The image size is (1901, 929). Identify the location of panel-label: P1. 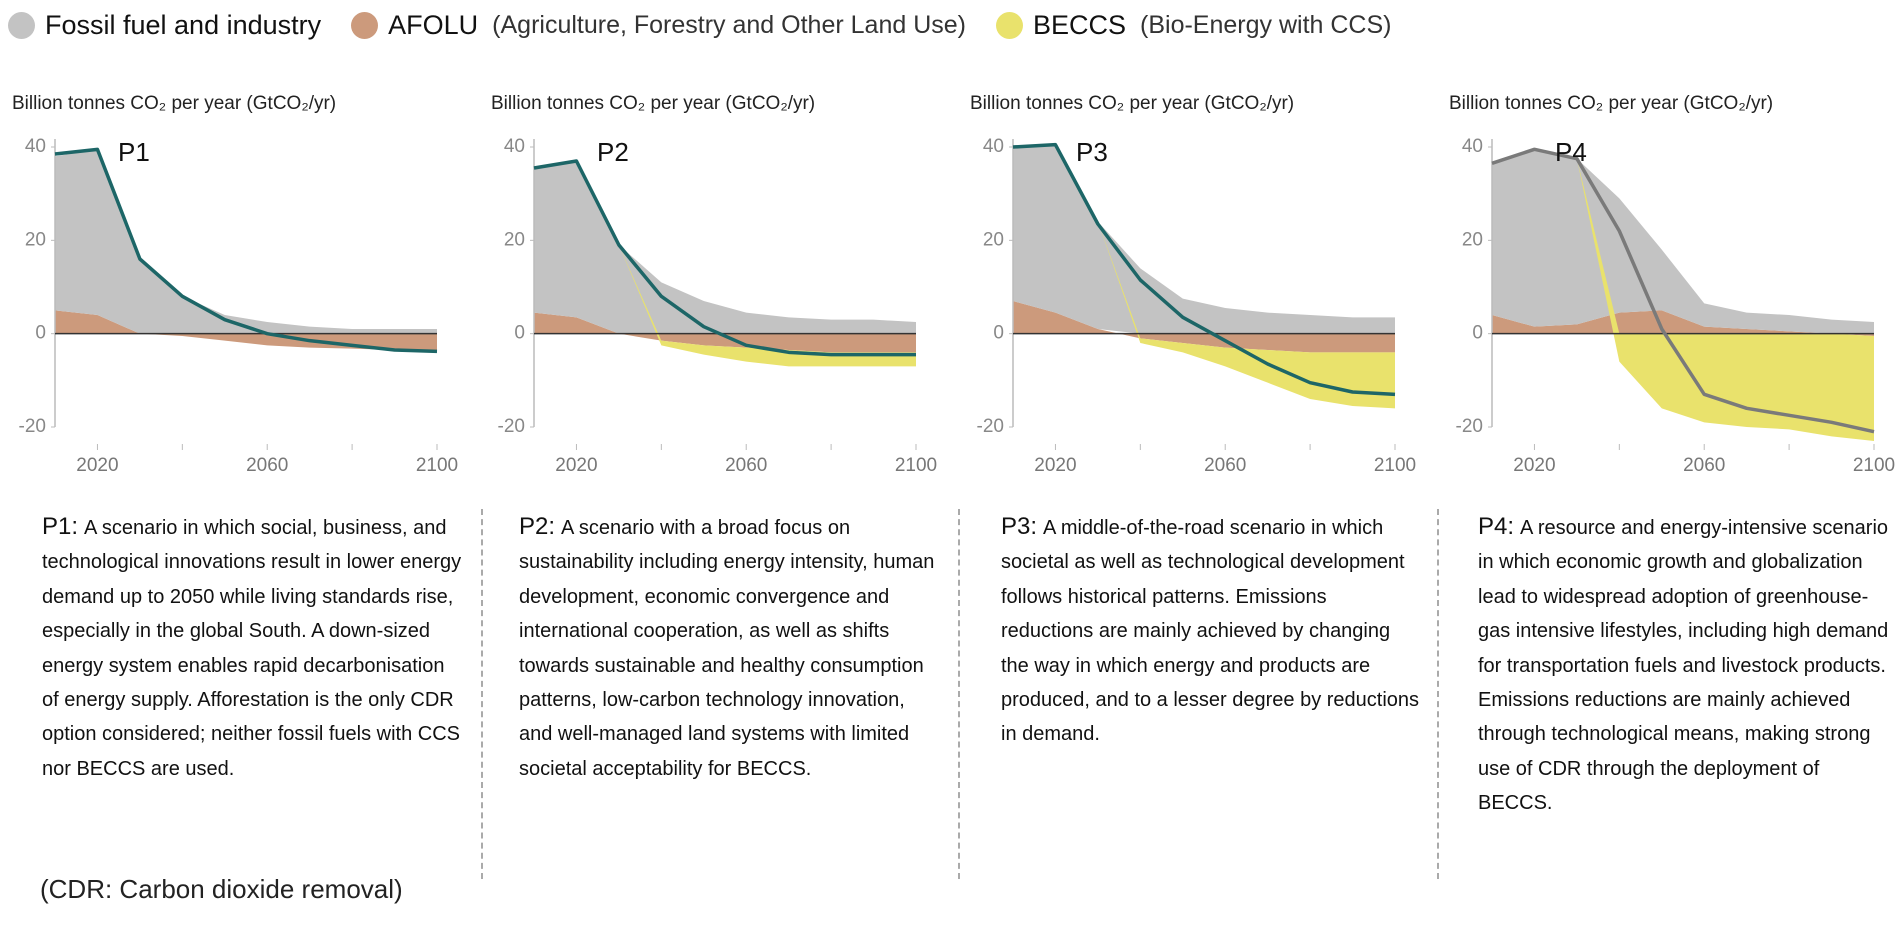
(134, 152).